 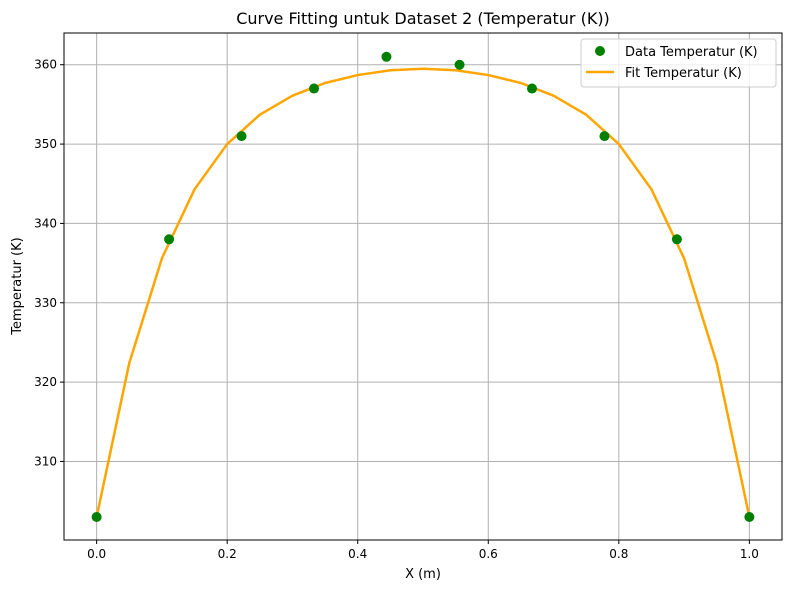 What do you see at coordinates (45, 382) in the screenshot?
I see `y-tick-label: 320` at bounding box center [45, 382].